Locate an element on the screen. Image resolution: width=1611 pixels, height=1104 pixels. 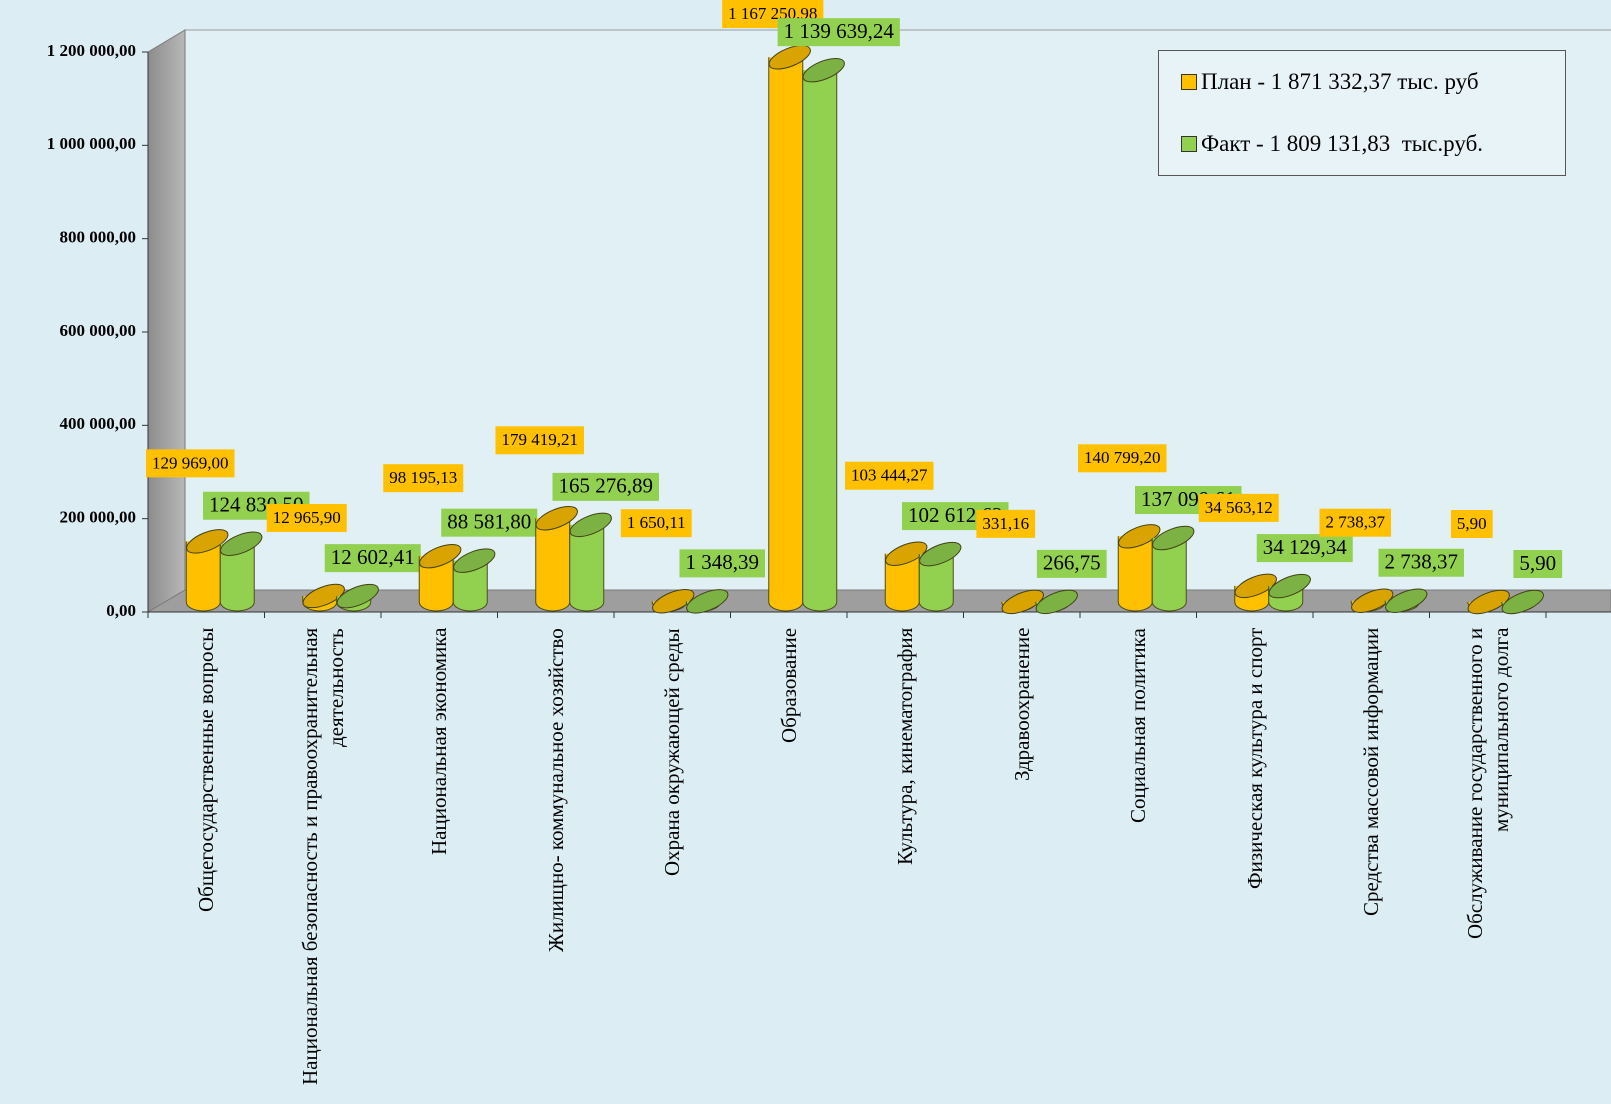
value-label-text: 12 965,90 is located at coordinates (307, 517).